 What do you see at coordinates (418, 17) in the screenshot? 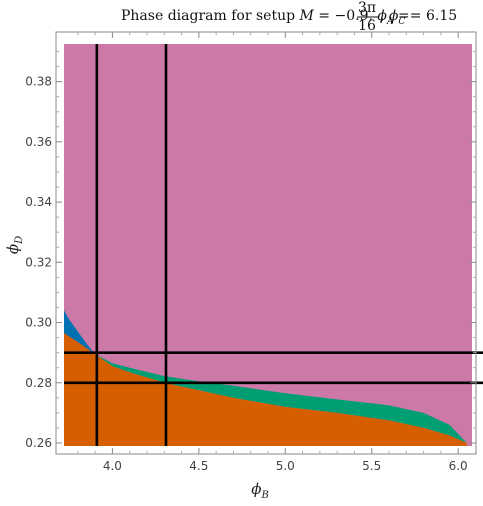
I see `chart-title-tail: , ϕC = 6.15` at bounding box center [418, 17].